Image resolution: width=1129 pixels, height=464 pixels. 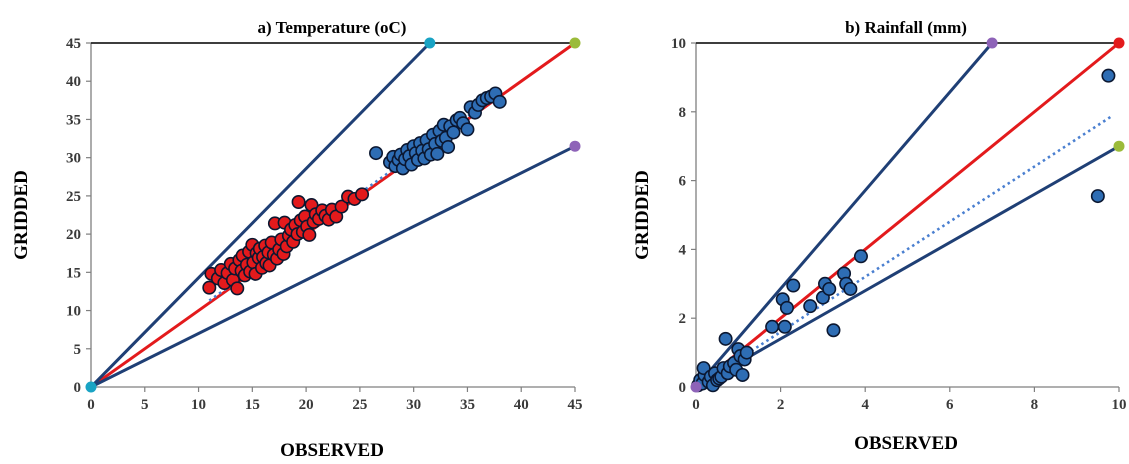 I want to click on y-tick-label: 2, so click(x=683, y=319).